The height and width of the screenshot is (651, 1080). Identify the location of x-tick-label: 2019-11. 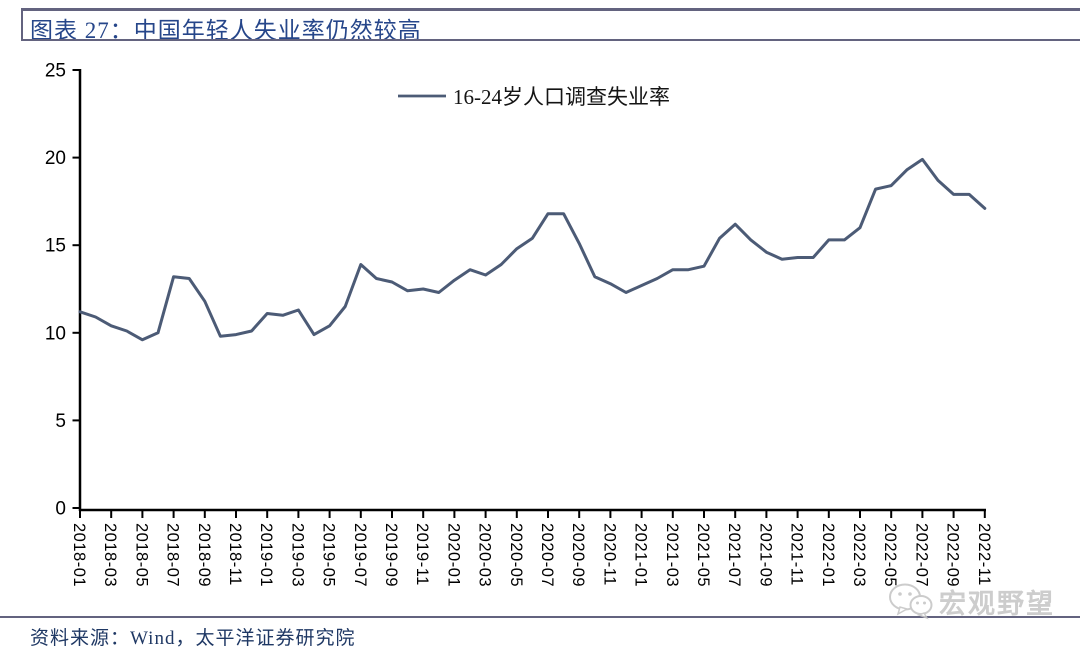
(422, 554).